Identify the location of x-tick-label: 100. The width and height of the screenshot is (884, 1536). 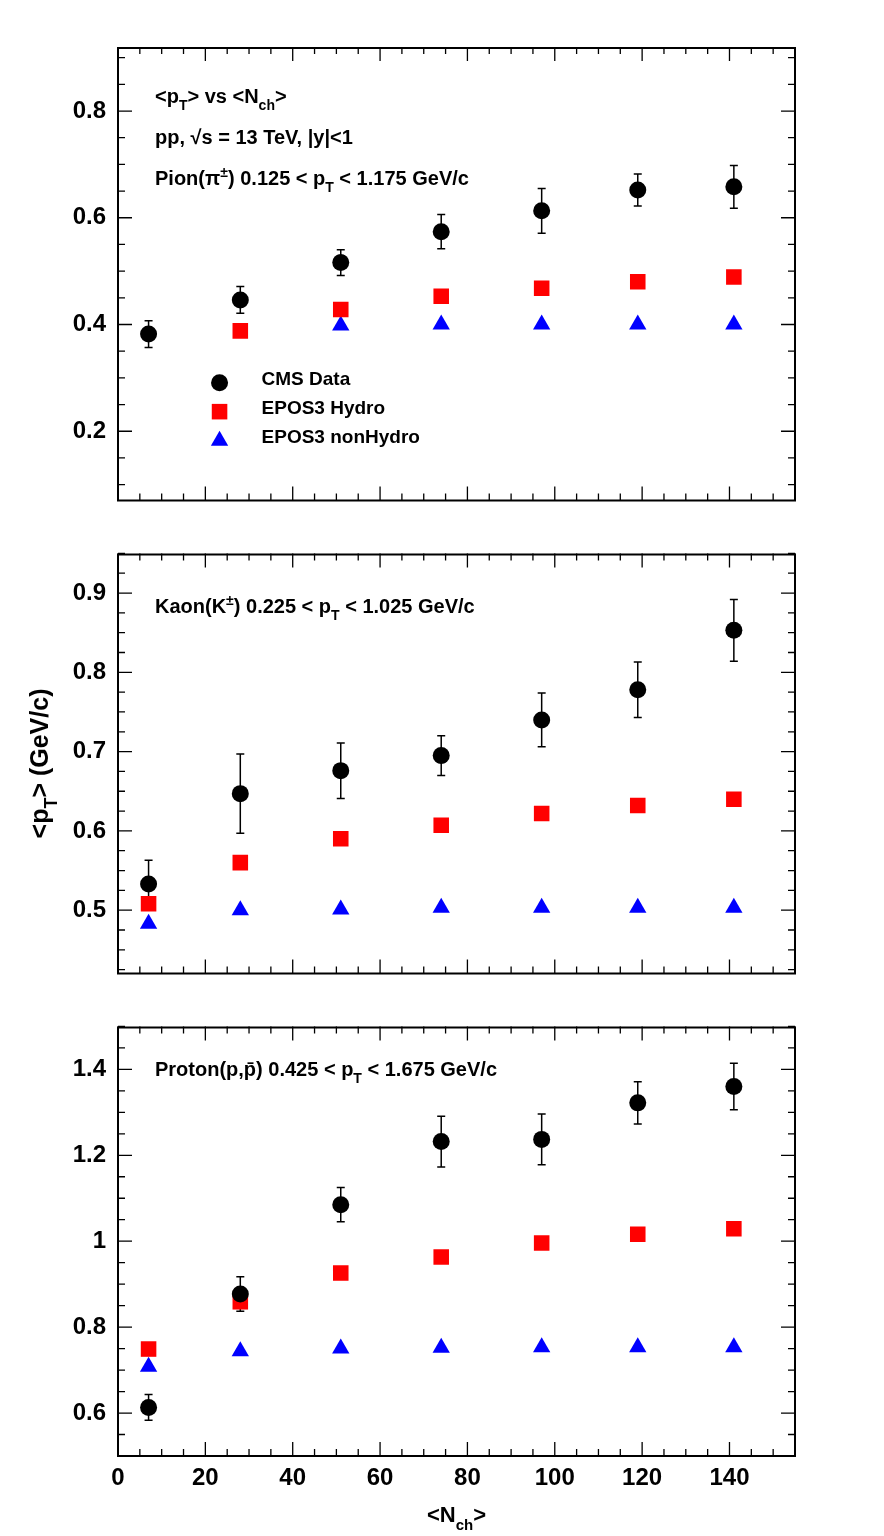
(554, 1477).